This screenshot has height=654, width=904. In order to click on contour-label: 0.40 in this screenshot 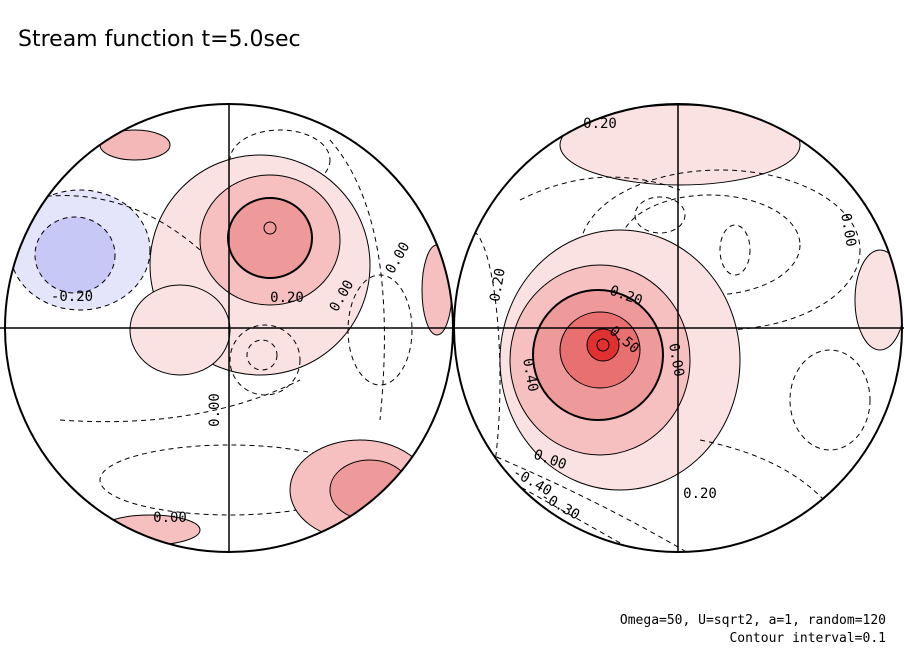, I will do `click(530, 375)`.